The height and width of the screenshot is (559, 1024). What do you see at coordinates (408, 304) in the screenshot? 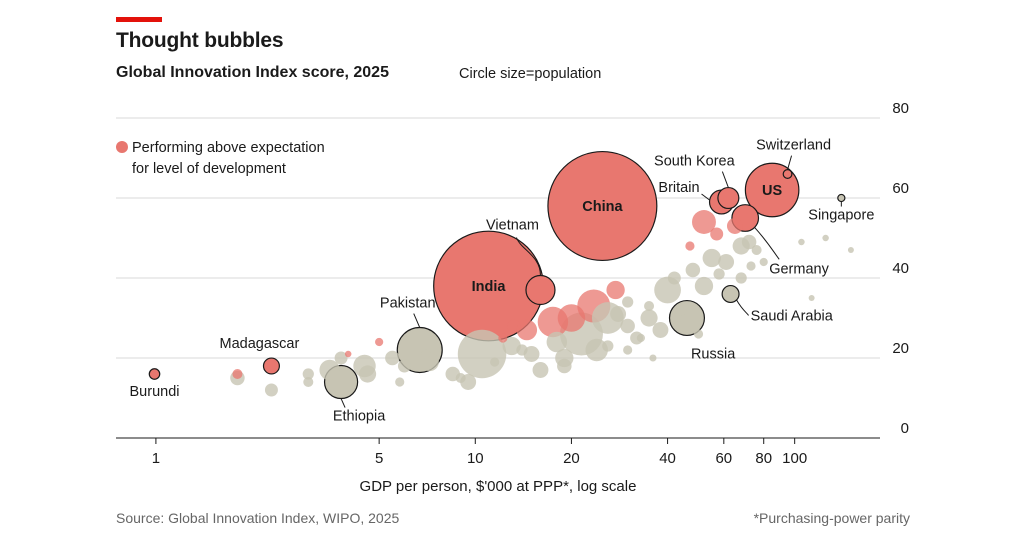
I see `label-pakistan: Pakistan` at bounding box center [408, 304].